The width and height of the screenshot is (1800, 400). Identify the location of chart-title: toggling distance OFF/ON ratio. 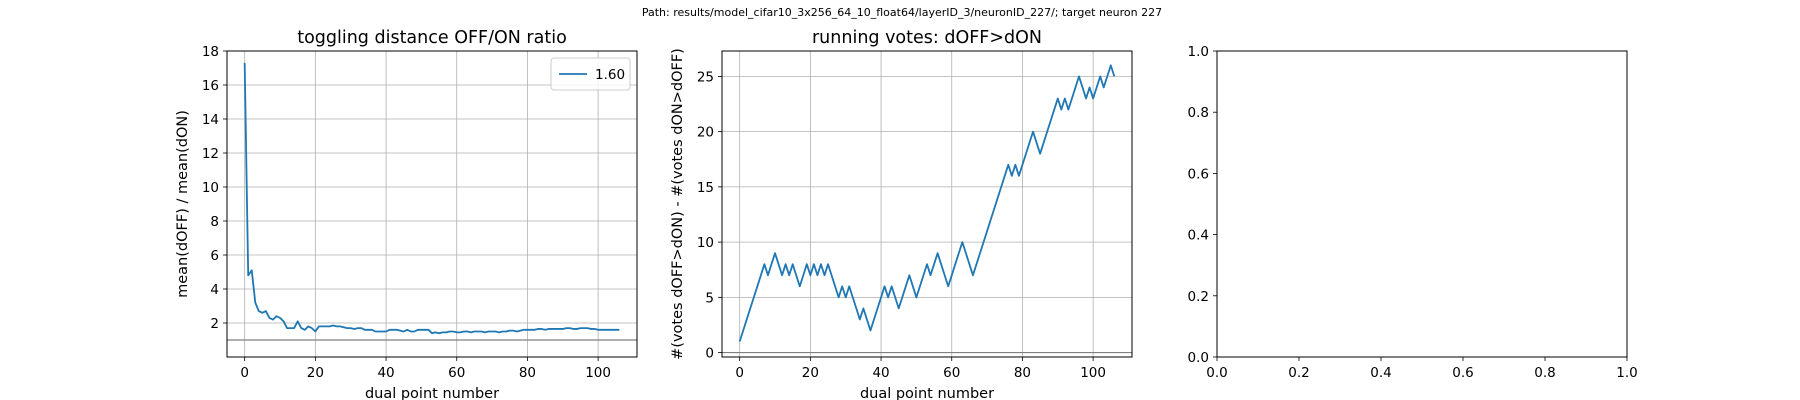
(432, 38).